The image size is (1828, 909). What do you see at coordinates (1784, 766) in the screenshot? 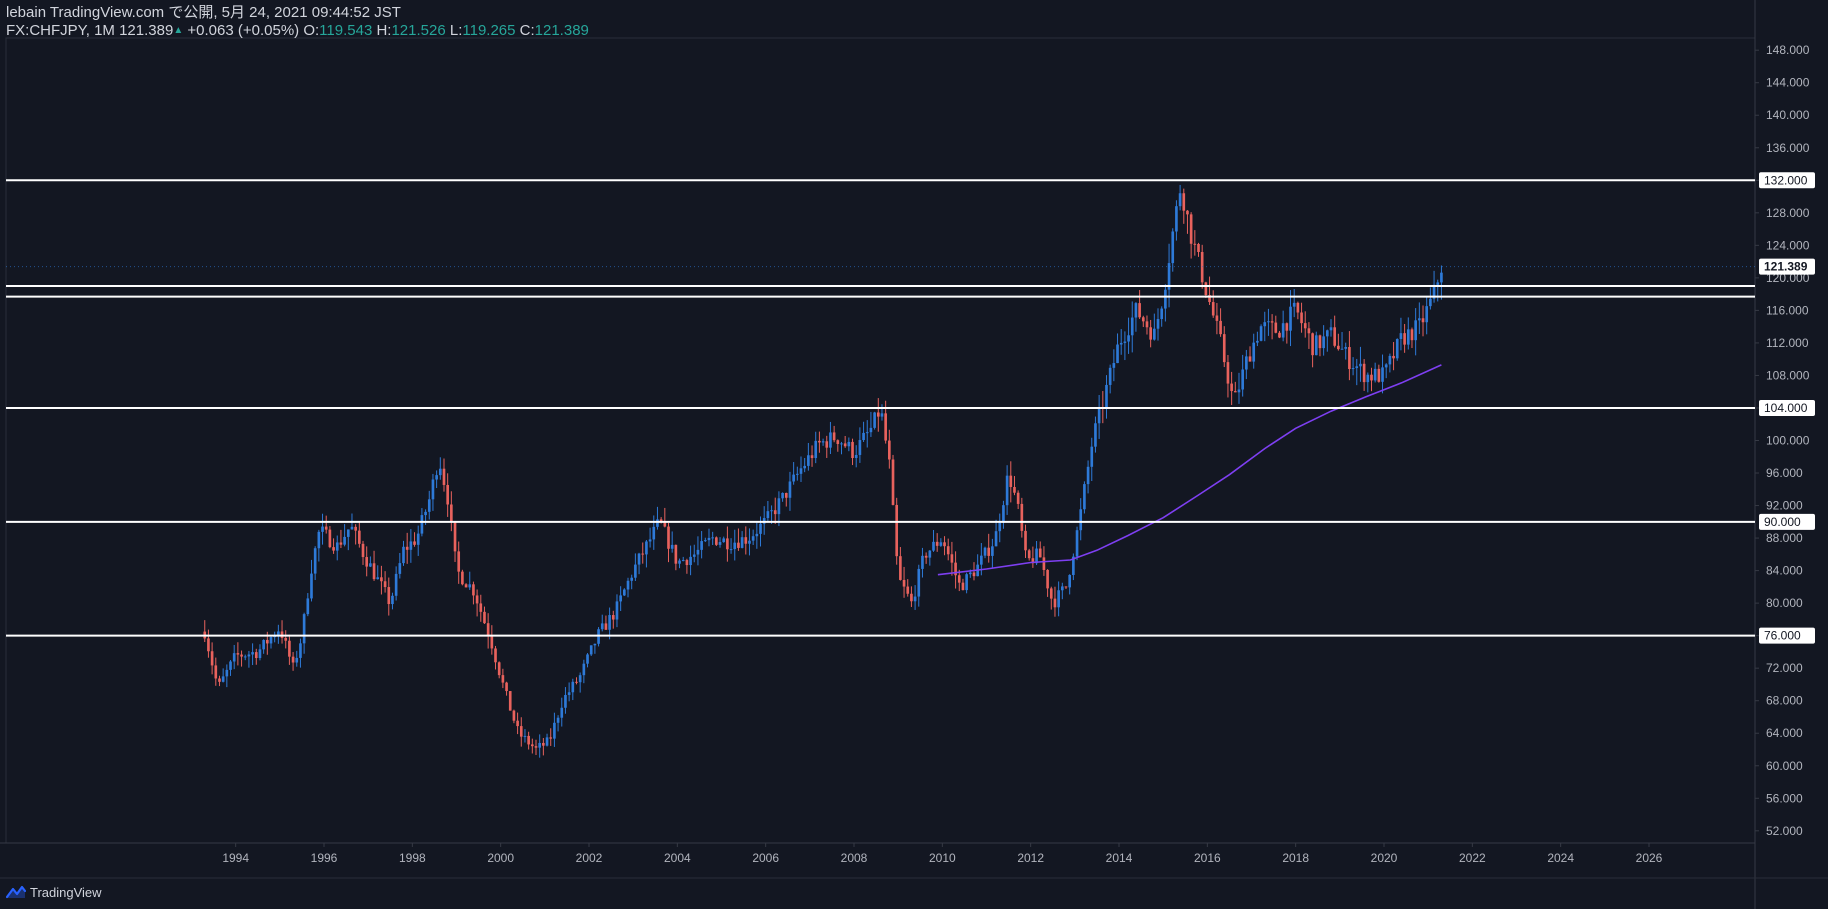
I see `y-tick-label: 60.000` at bounding box center [1784, 766].